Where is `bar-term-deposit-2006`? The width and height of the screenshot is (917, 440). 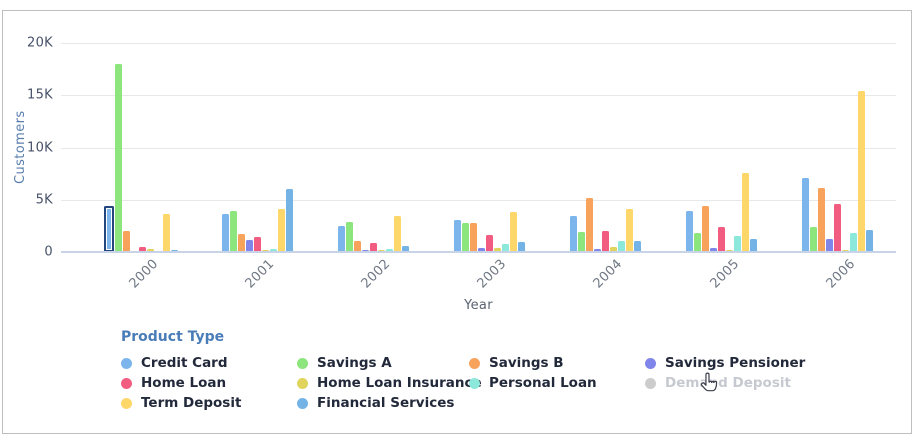
bar-term-deposit-2006 is located at coordinates (862, 171).